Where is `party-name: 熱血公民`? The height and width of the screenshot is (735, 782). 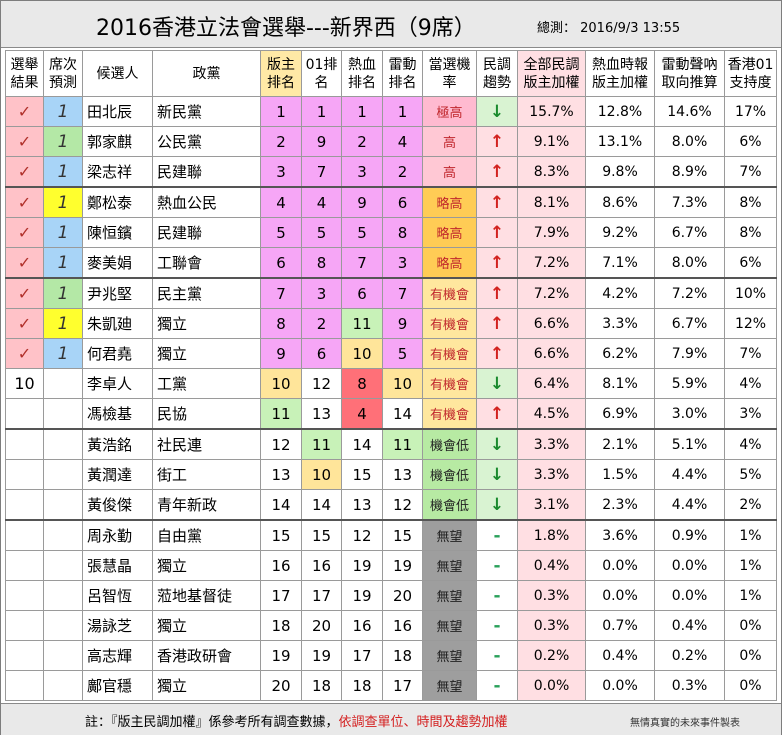 party-name: 熱血公民 is located at coordinates (206, 202).